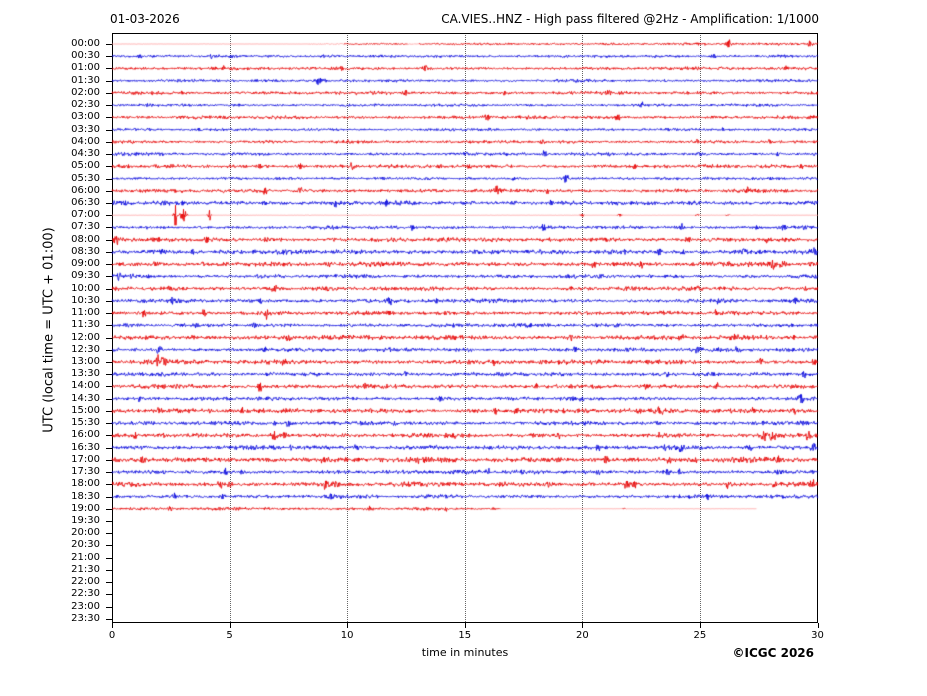 The height and width of the screenshot is (696, 927). Describe the element at coordinates (773, 653) in the screenshot. I see `copyright-label: ©ICGC 2026` at that location.